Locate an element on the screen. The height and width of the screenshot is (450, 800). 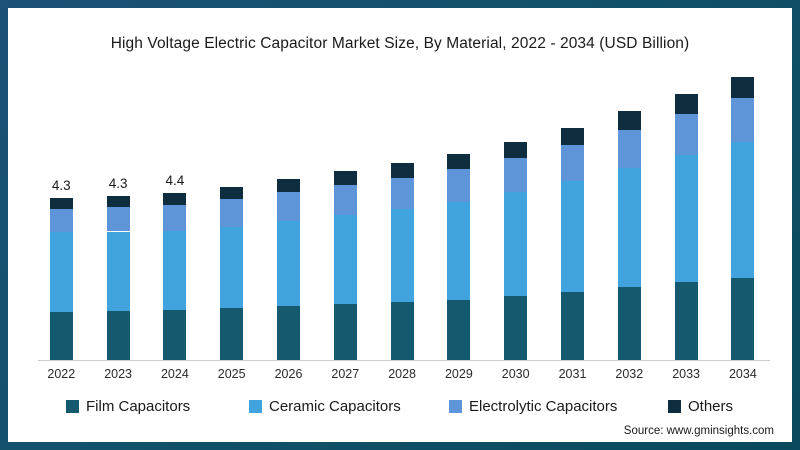
source-credit: Source: www.gminsights.com is located at coordinates (698, 431).